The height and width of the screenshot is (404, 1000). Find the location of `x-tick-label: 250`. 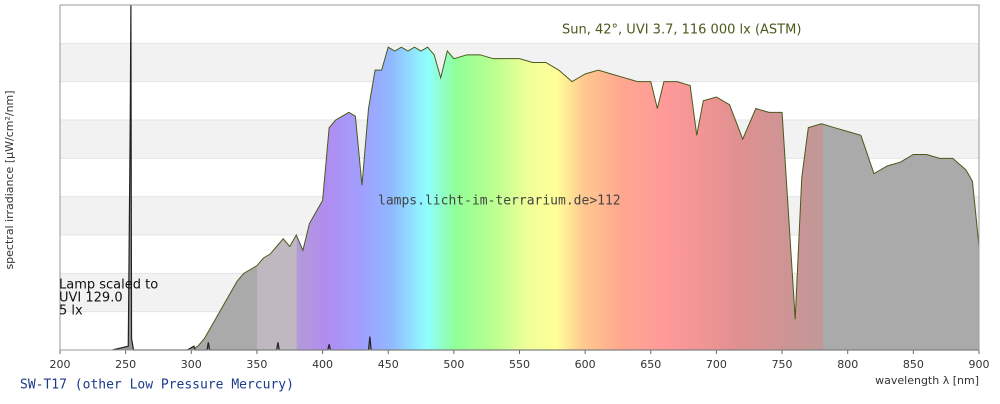

x-tick-label: 250 is located at coordinates (125, 364).